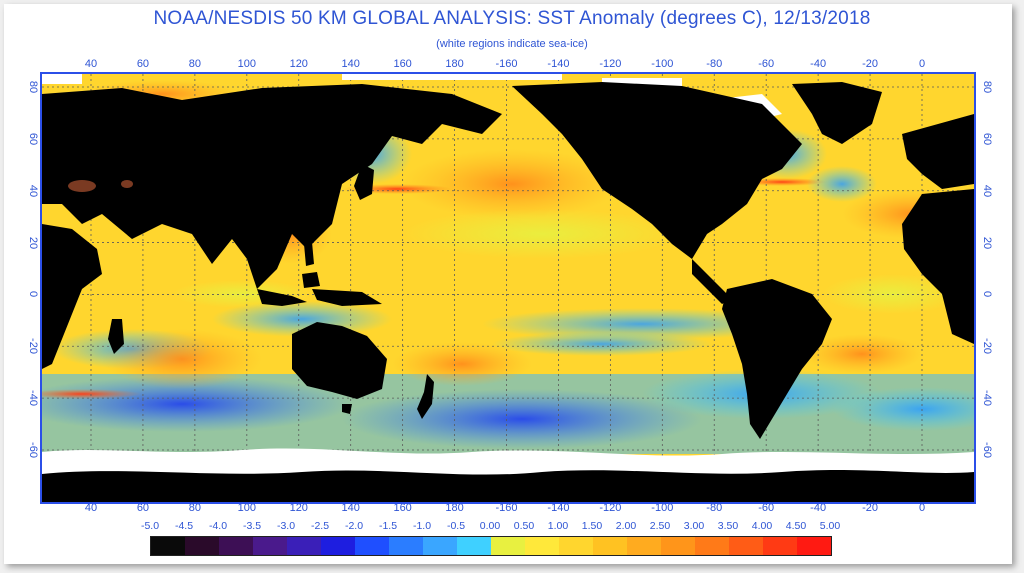 This screenshot has width=1024, height=573. I want to click on colorbar-label-6: -2.0, so click(354, 526).